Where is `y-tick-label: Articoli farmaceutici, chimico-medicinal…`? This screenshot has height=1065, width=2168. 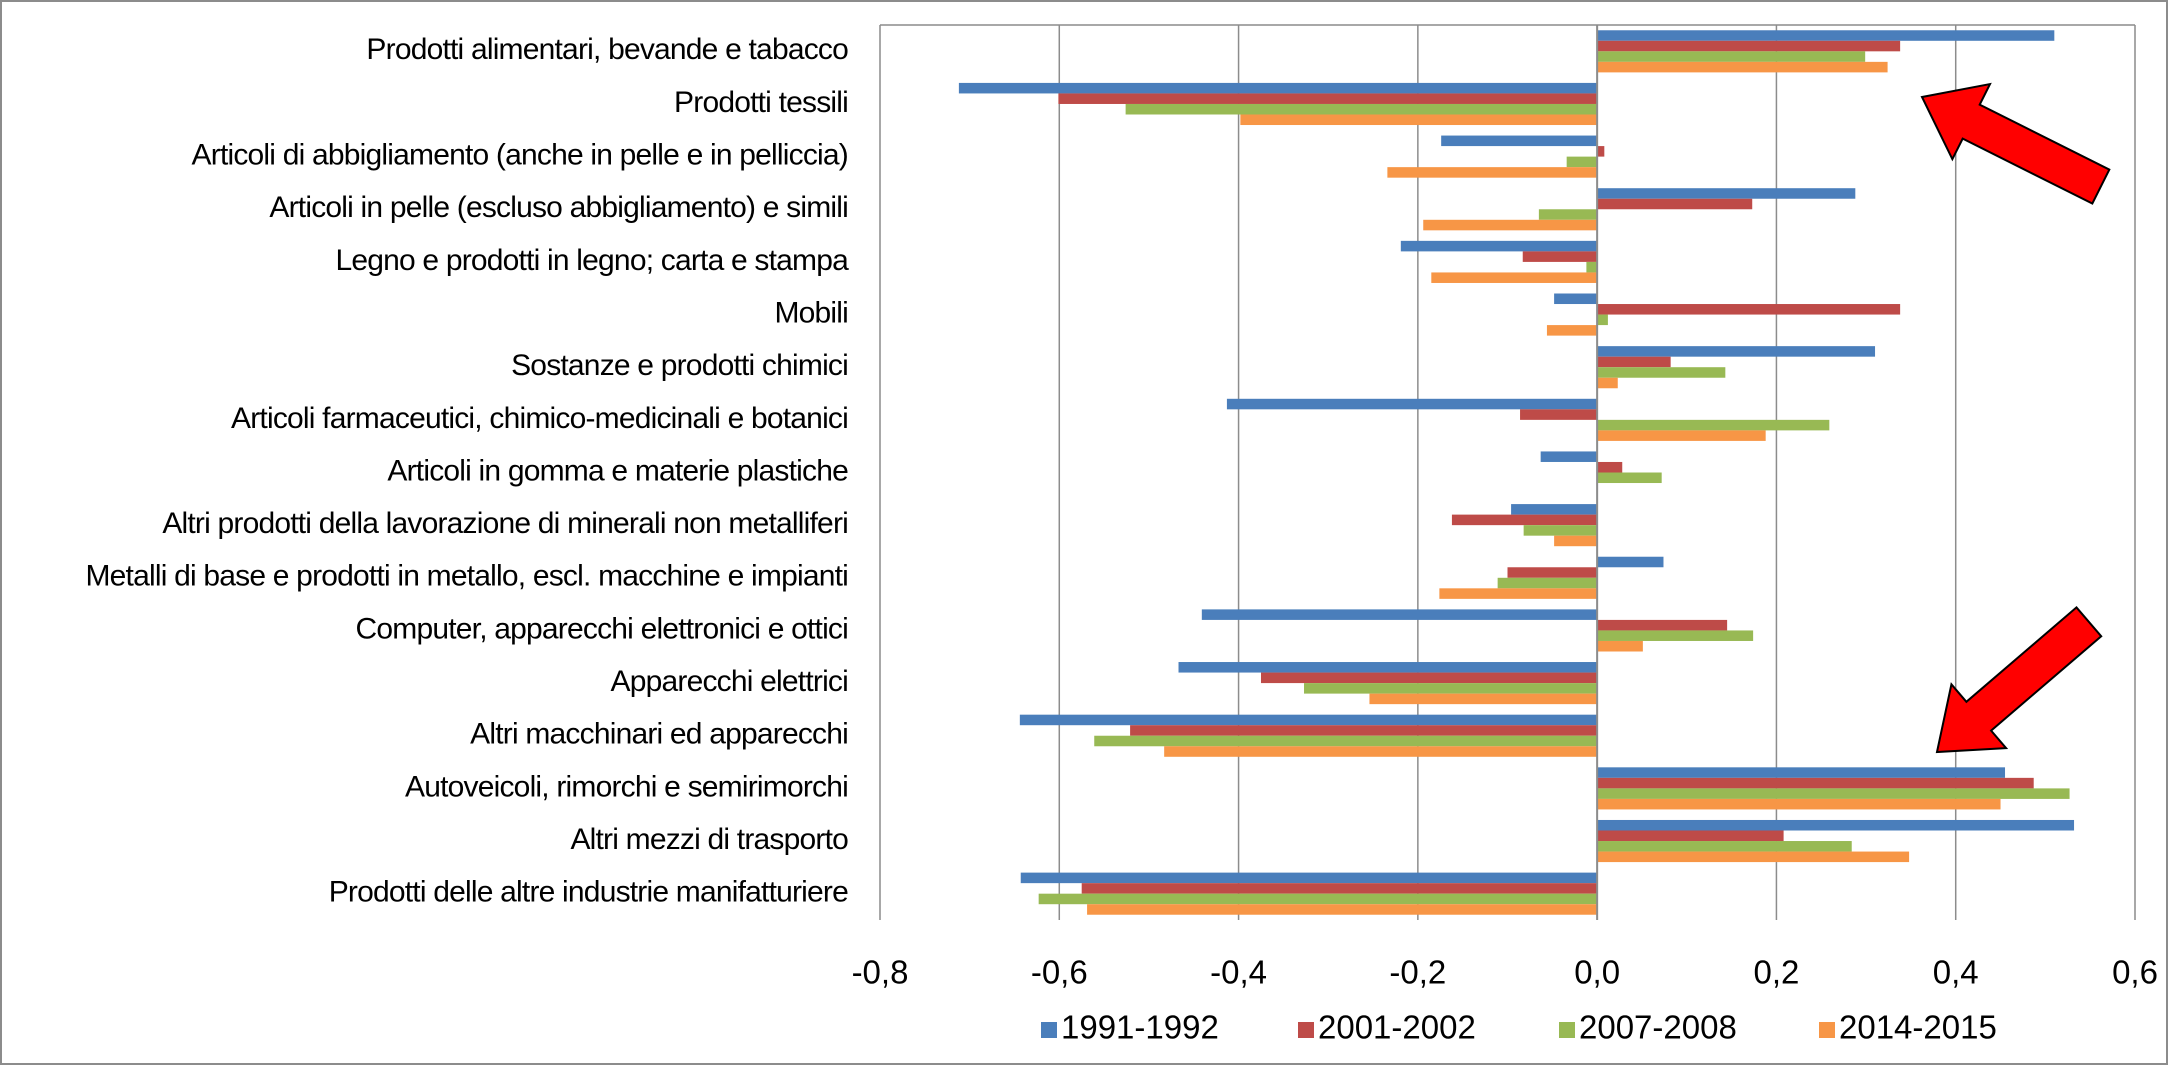
y-tick-label: Articoli farmaceutici, chimico-medicinal… is located at coordinates (539, 418).